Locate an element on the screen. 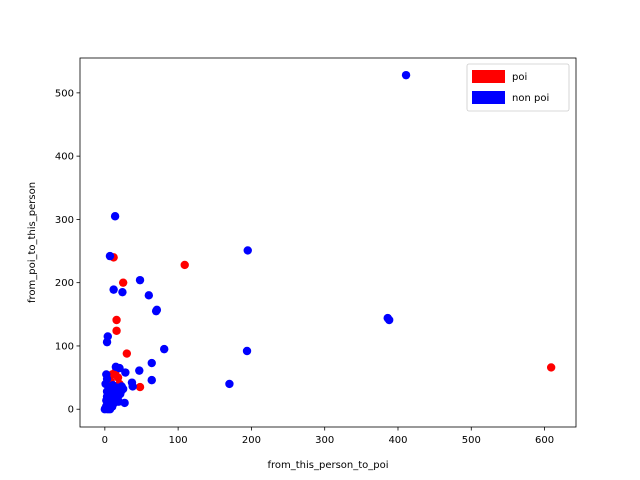  y-tick-label: 300 is located at coordinates (64, 220).